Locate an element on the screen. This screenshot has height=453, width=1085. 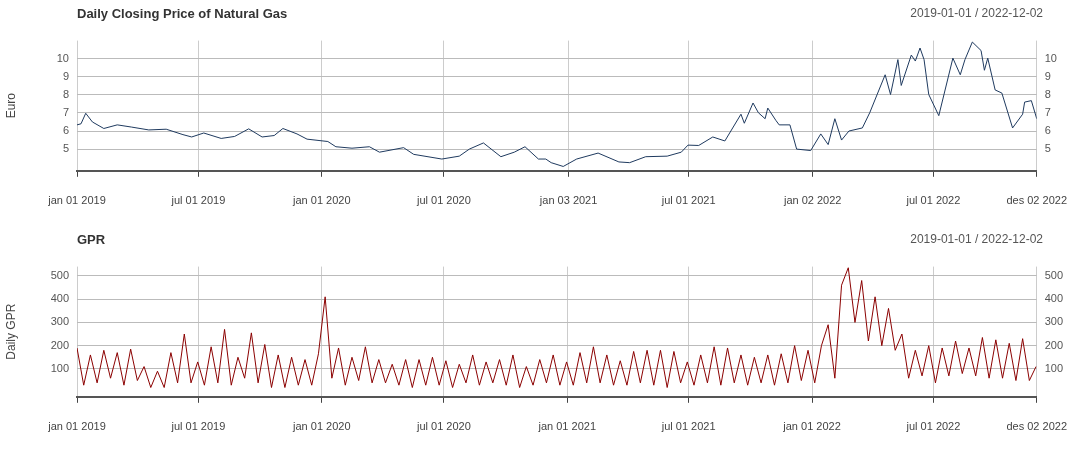
y-tick-label: 500 is located at coordinates (59, 274).